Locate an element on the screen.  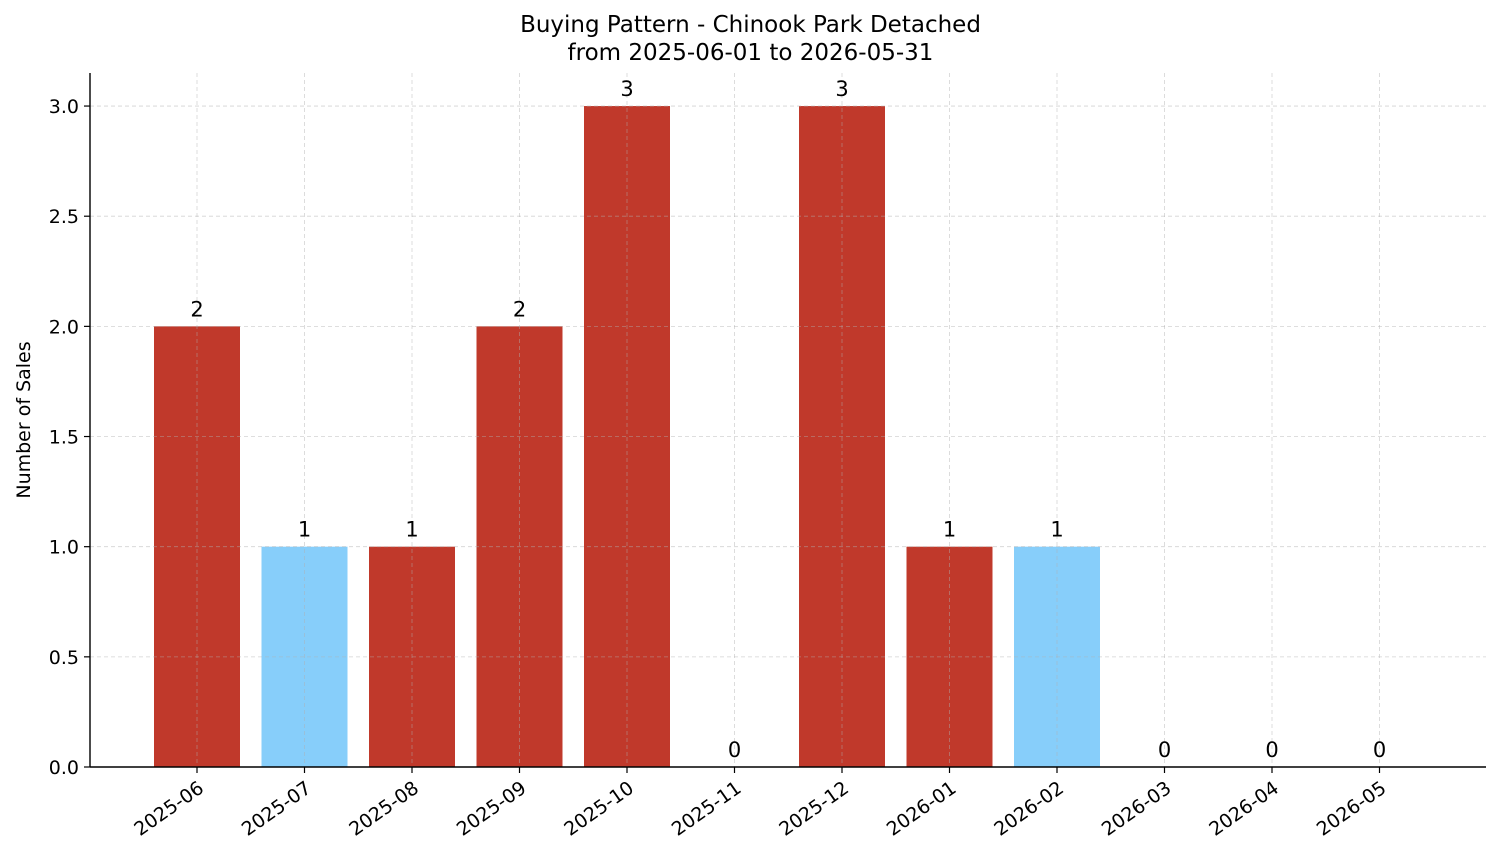
x-tick-label: 2025-10 is located at coordinates (599, 809).